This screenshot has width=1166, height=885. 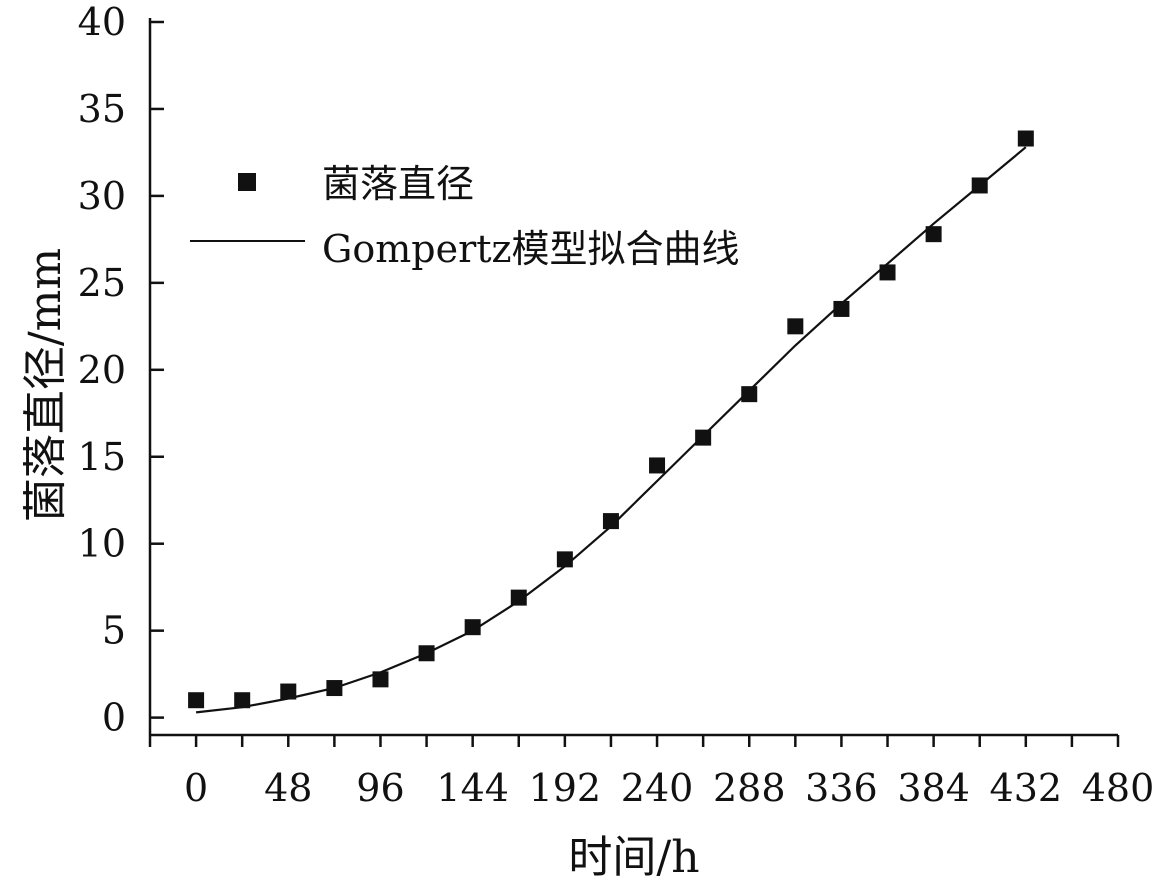 What do you see at coordinates (102, 457) in the screenshot?
I see `y-tick-label: 15` at bounding box center [102, 457].